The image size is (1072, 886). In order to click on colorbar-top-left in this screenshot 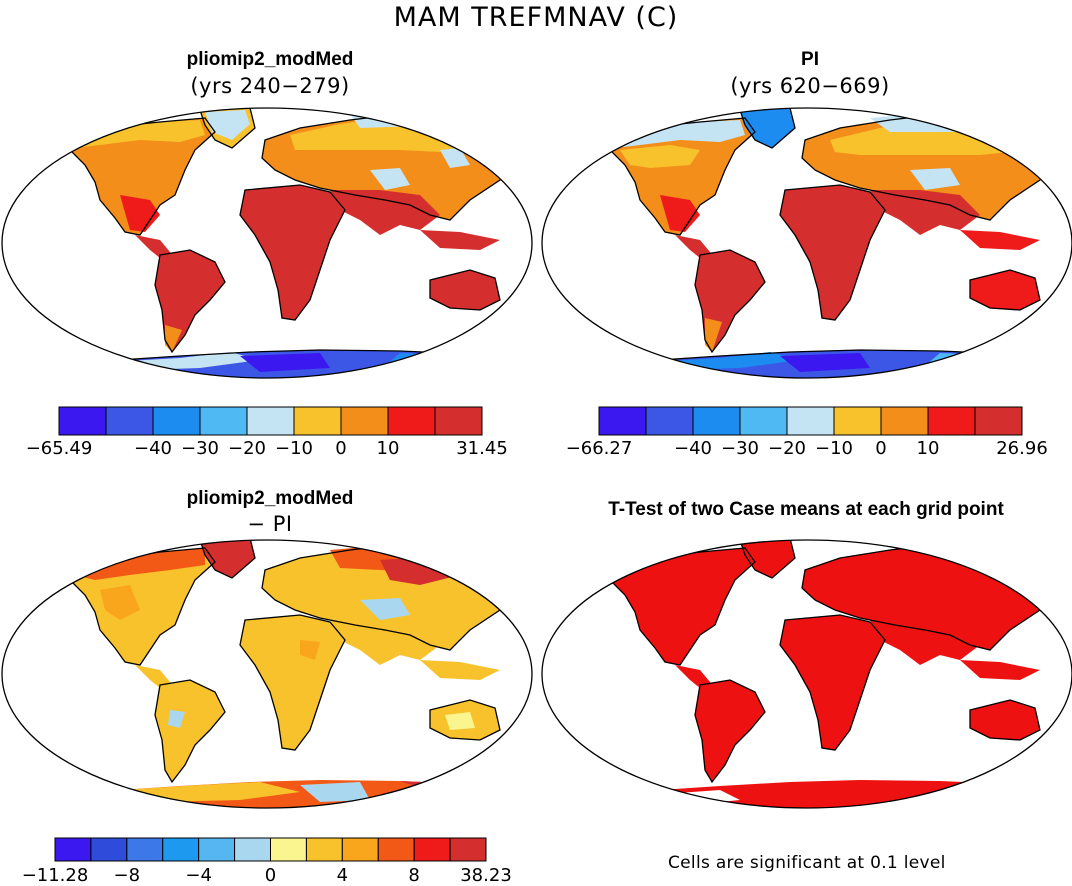, I will do `click(270, 421)`.